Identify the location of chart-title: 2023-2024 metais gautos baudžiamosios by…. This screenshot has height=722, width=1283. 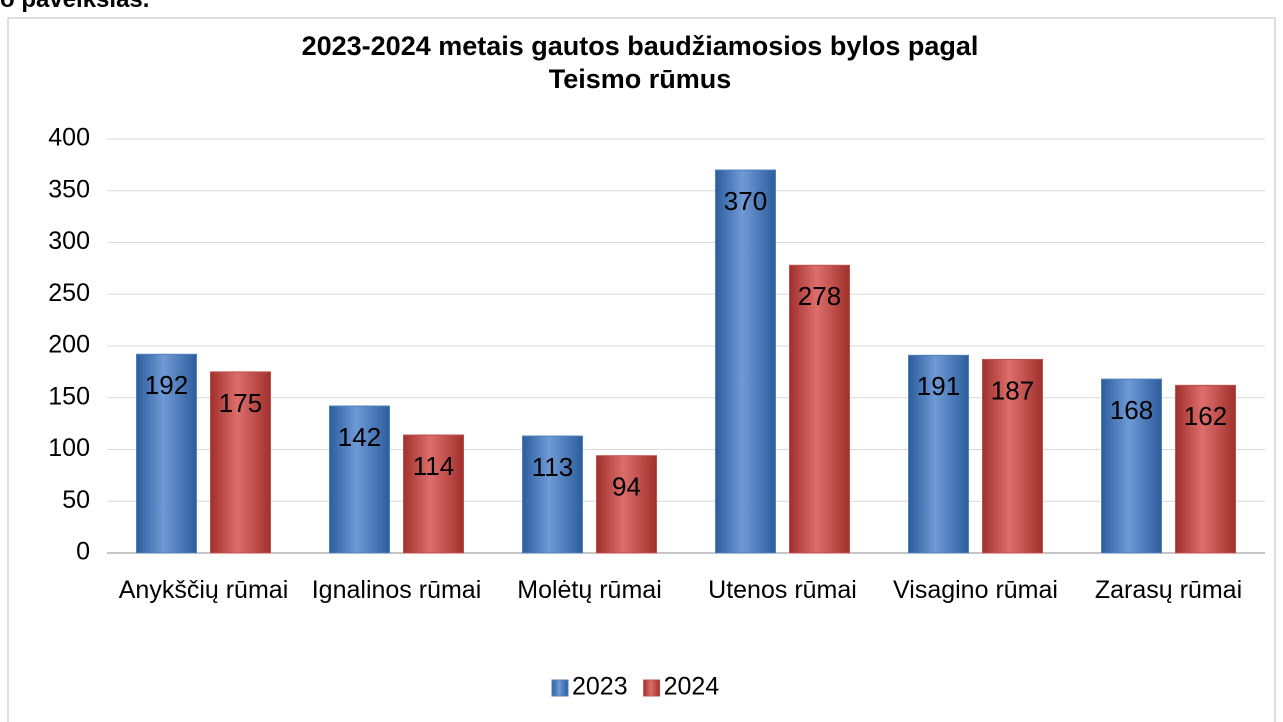
(640, 62).